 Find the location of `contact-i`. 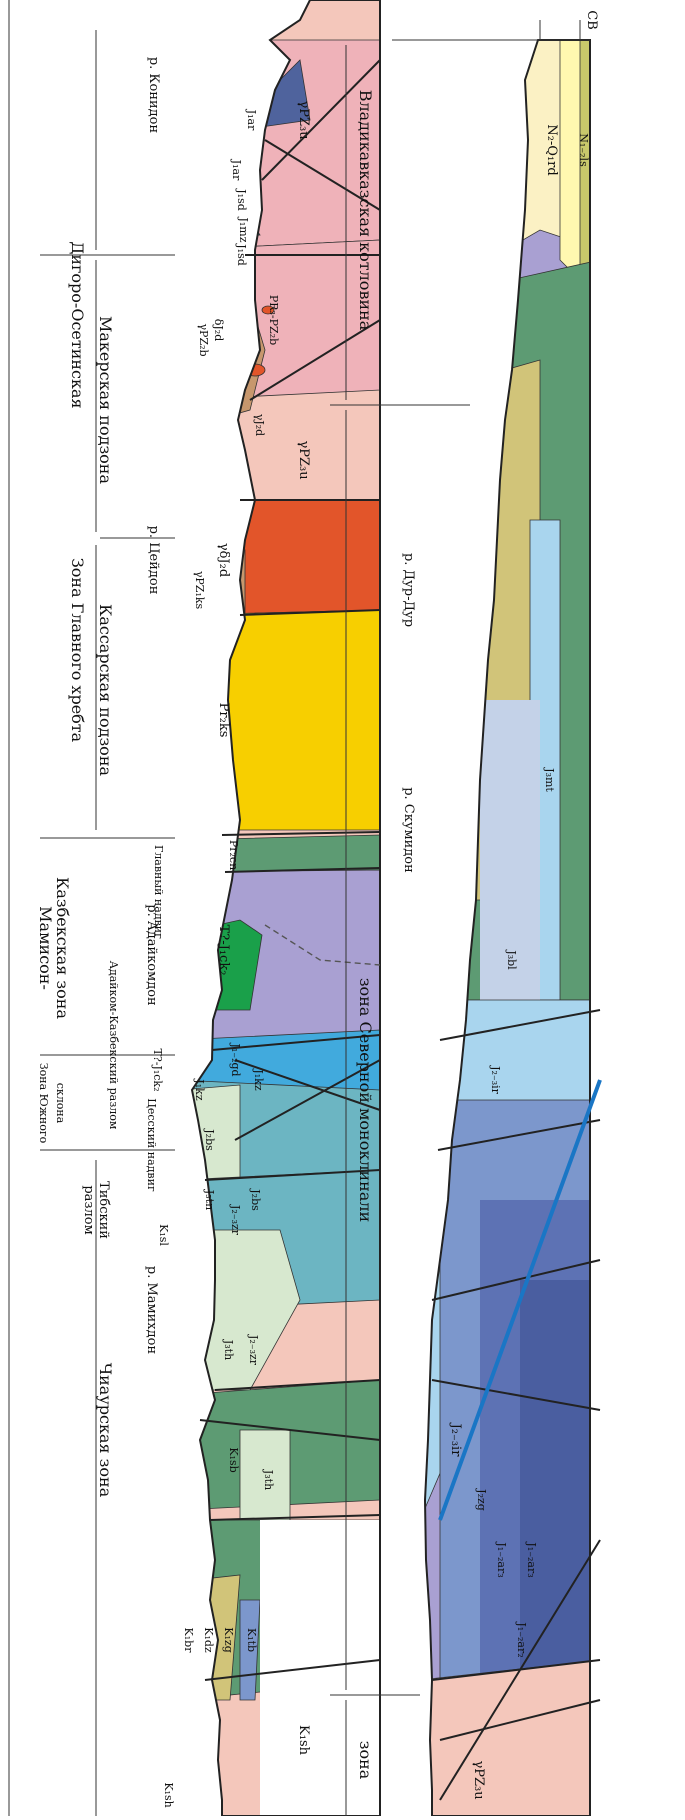

contact-i is located at coordinates (295, 1517).